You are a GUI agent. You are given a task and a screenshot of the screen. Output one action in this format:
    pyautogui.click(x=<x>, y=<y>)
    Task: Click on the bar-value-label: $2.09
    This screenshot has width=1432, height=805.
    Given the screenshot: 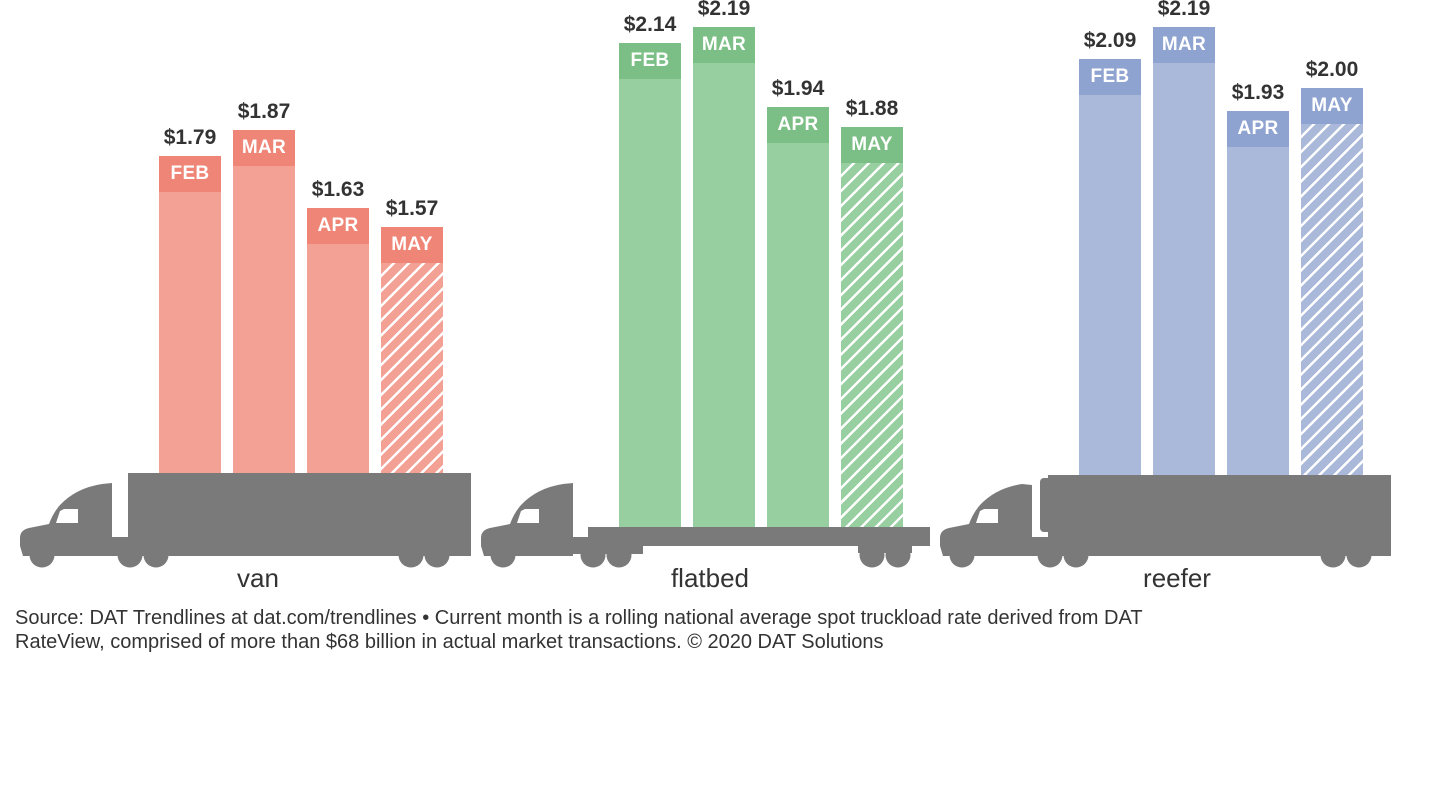 What is the action you would take?
    pyautogui.click(x=1110, y=40)
    